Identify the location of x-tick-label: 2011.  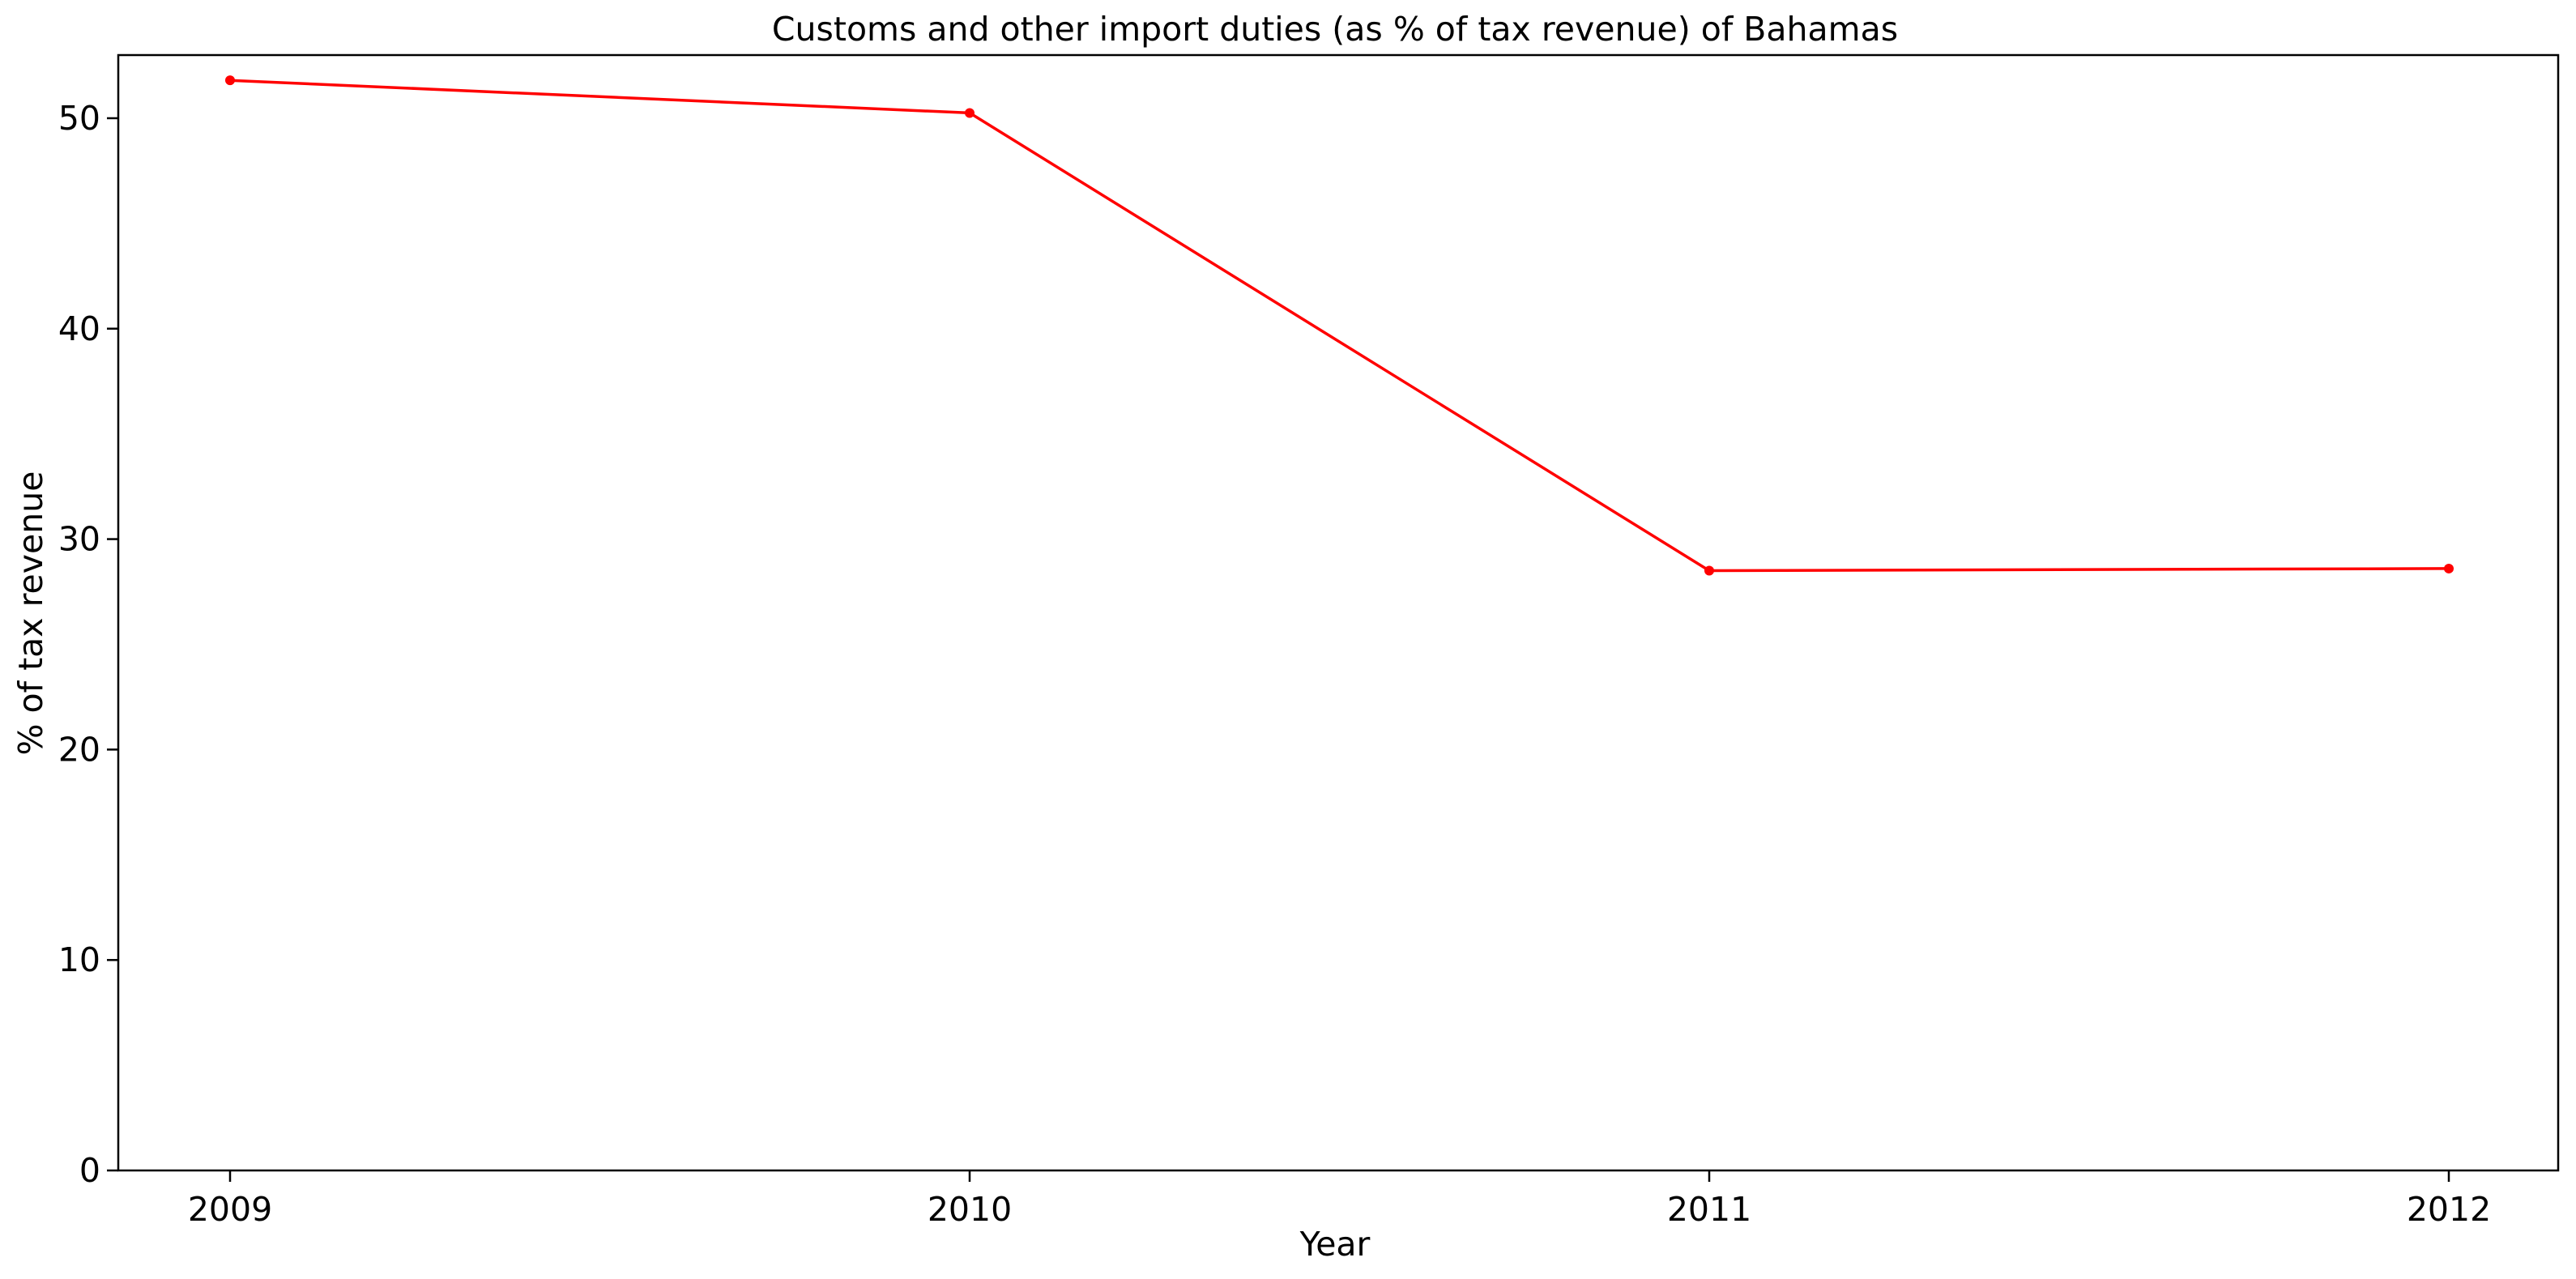
(1709, 1209).